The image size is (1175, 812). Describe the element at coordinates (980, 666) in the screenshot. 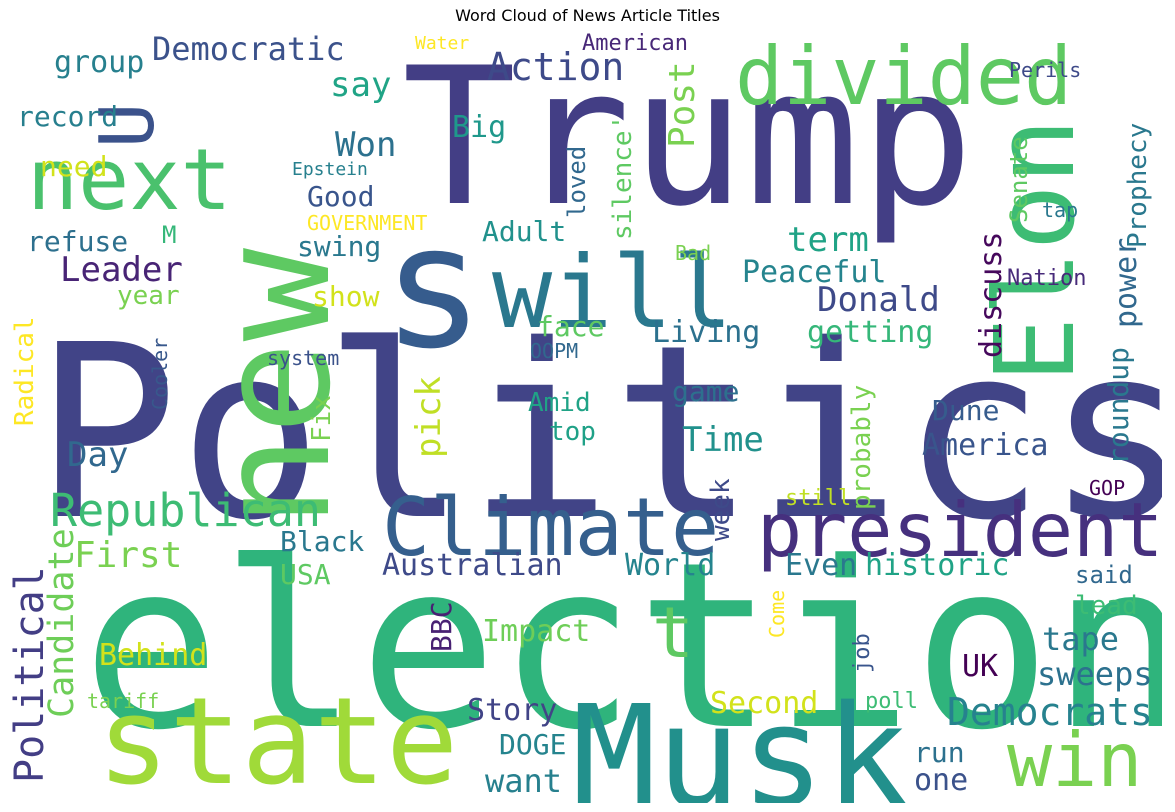

I see `word-uk: UK` at that location.